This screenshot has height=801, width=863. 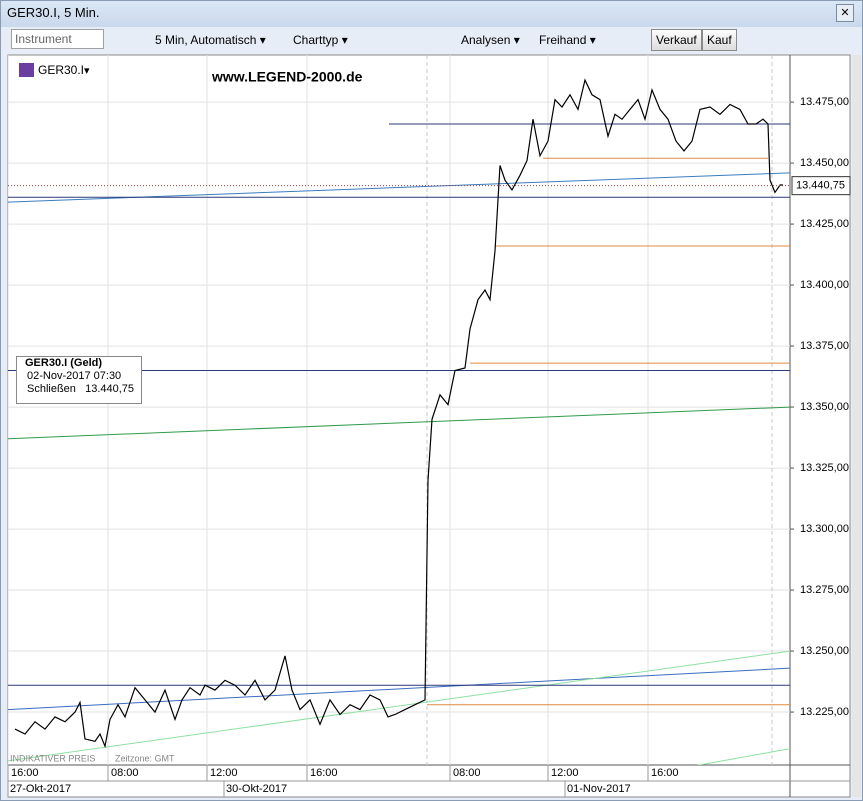 I want to click on date-tick-label: 30-Okt-2017, so click(x=256, y=789).